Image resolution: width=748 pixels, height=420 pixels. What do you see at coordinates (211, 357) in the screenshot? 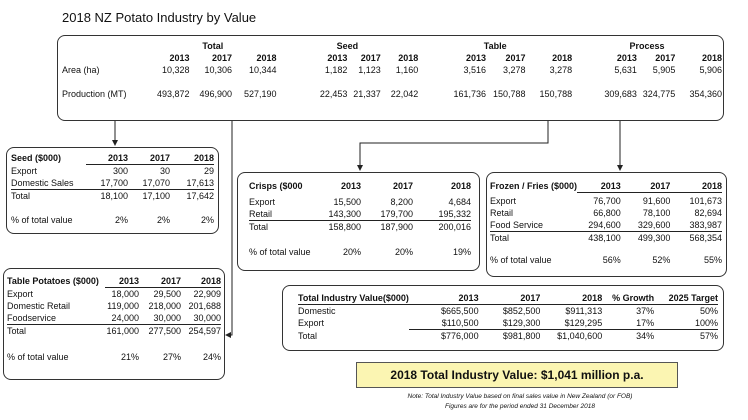
I see `cell: 24%` at bounding box center [211, 357].